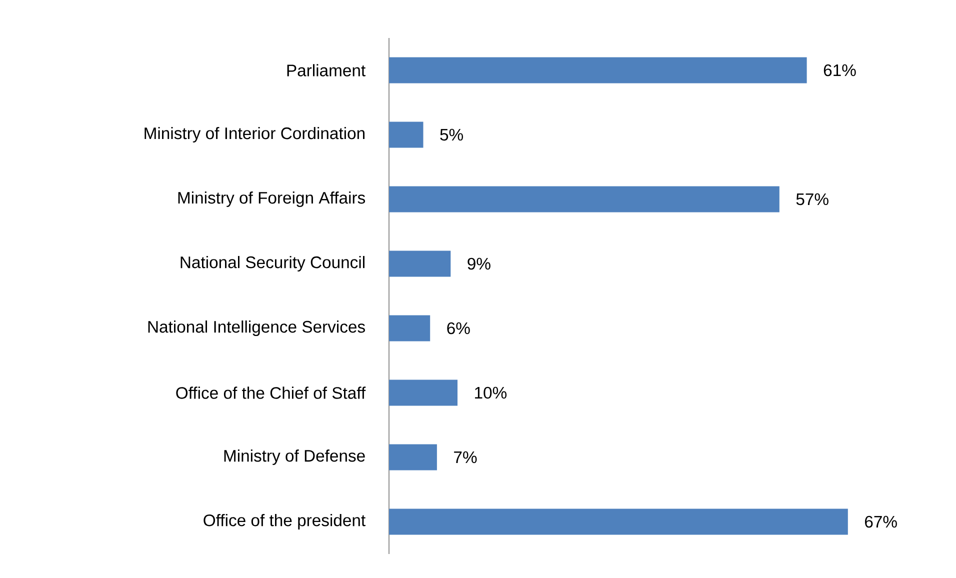  Describe the element at coordinates (254, 134) in the screenshot. I see `y-tick-label: Ministry of Interior Cordination` at that location.